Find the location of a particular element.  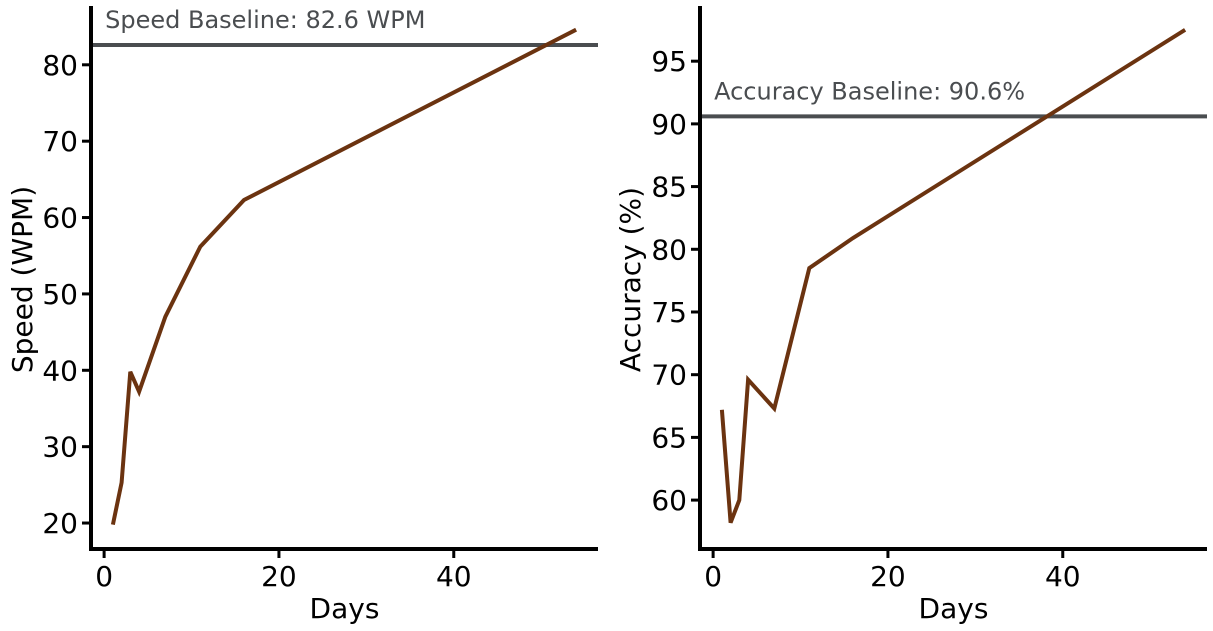

baseline-label: Accuracy Baseline: 90.6% is located at coordinates (869, 91).